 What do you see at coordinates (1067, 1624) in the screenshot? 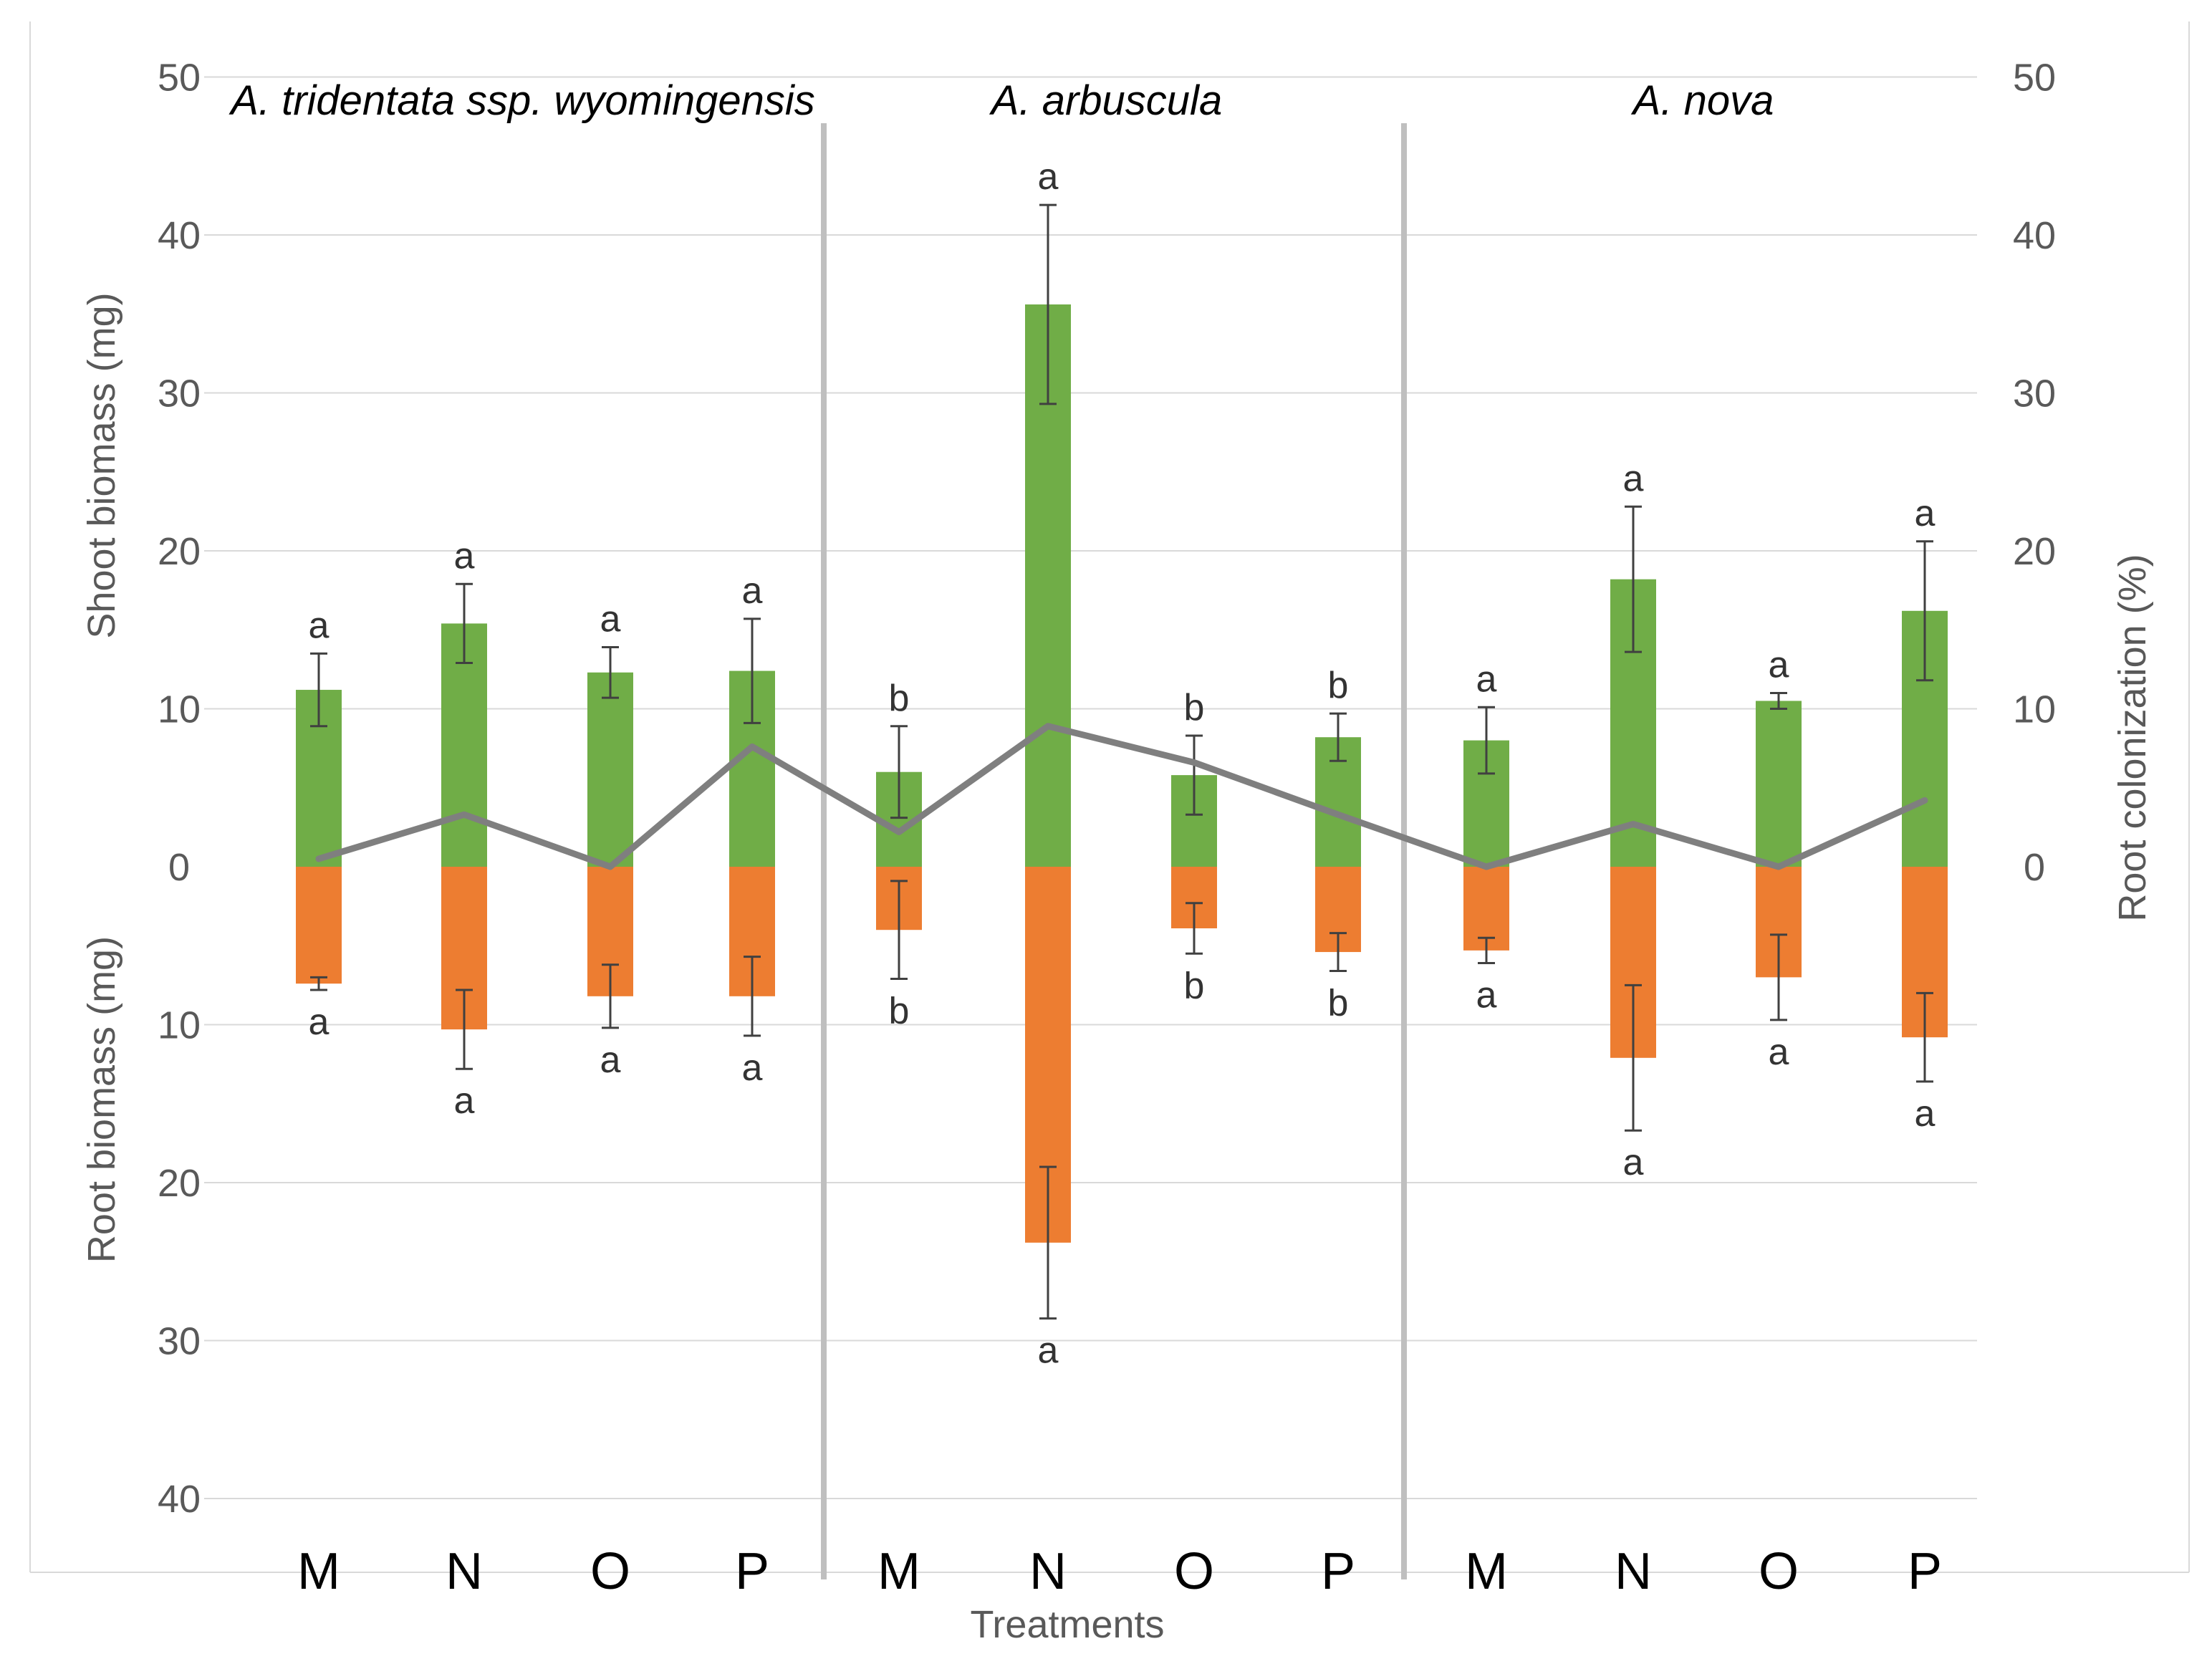
I see `x-axis-title: Treatments` at bounding box center [1067, 1624].